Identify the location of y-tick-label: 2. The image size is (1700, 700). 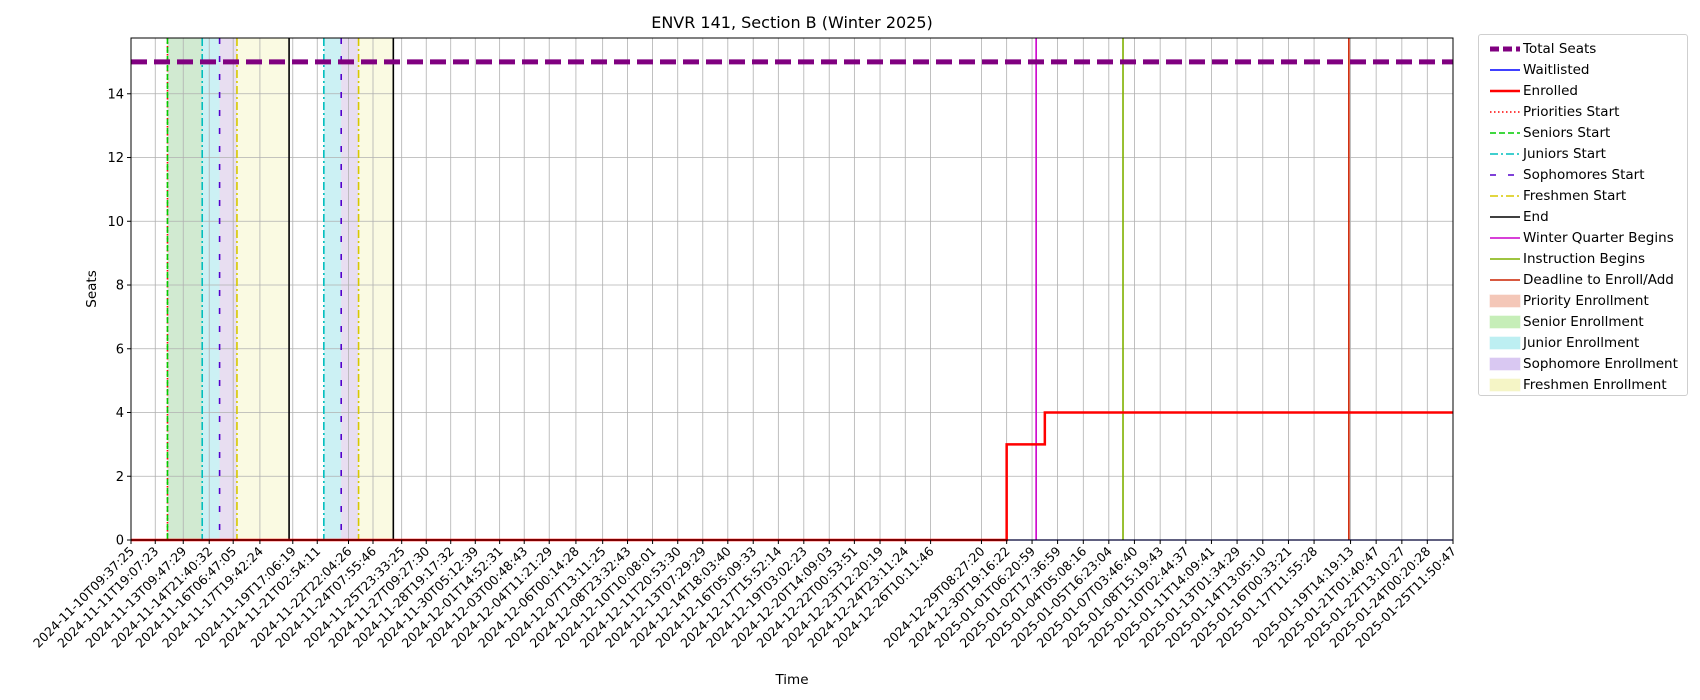
(120, 477).